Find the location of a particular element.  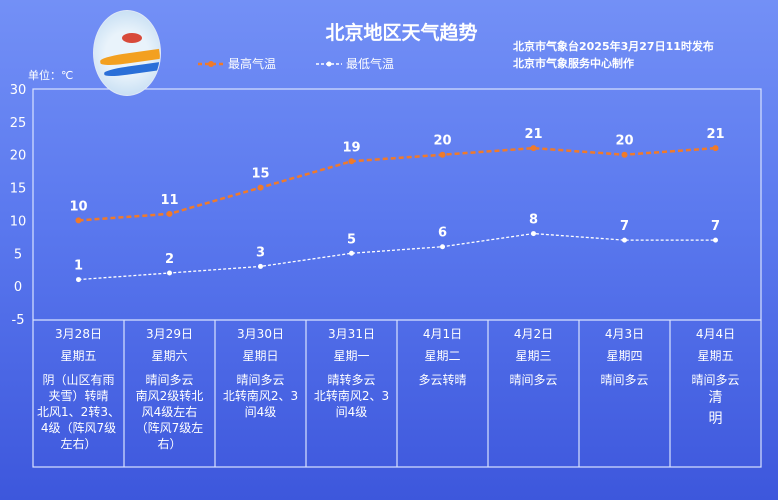

forecast-day: 4月4日星期五晴间多云清明 is located at coordinates (715, 393).